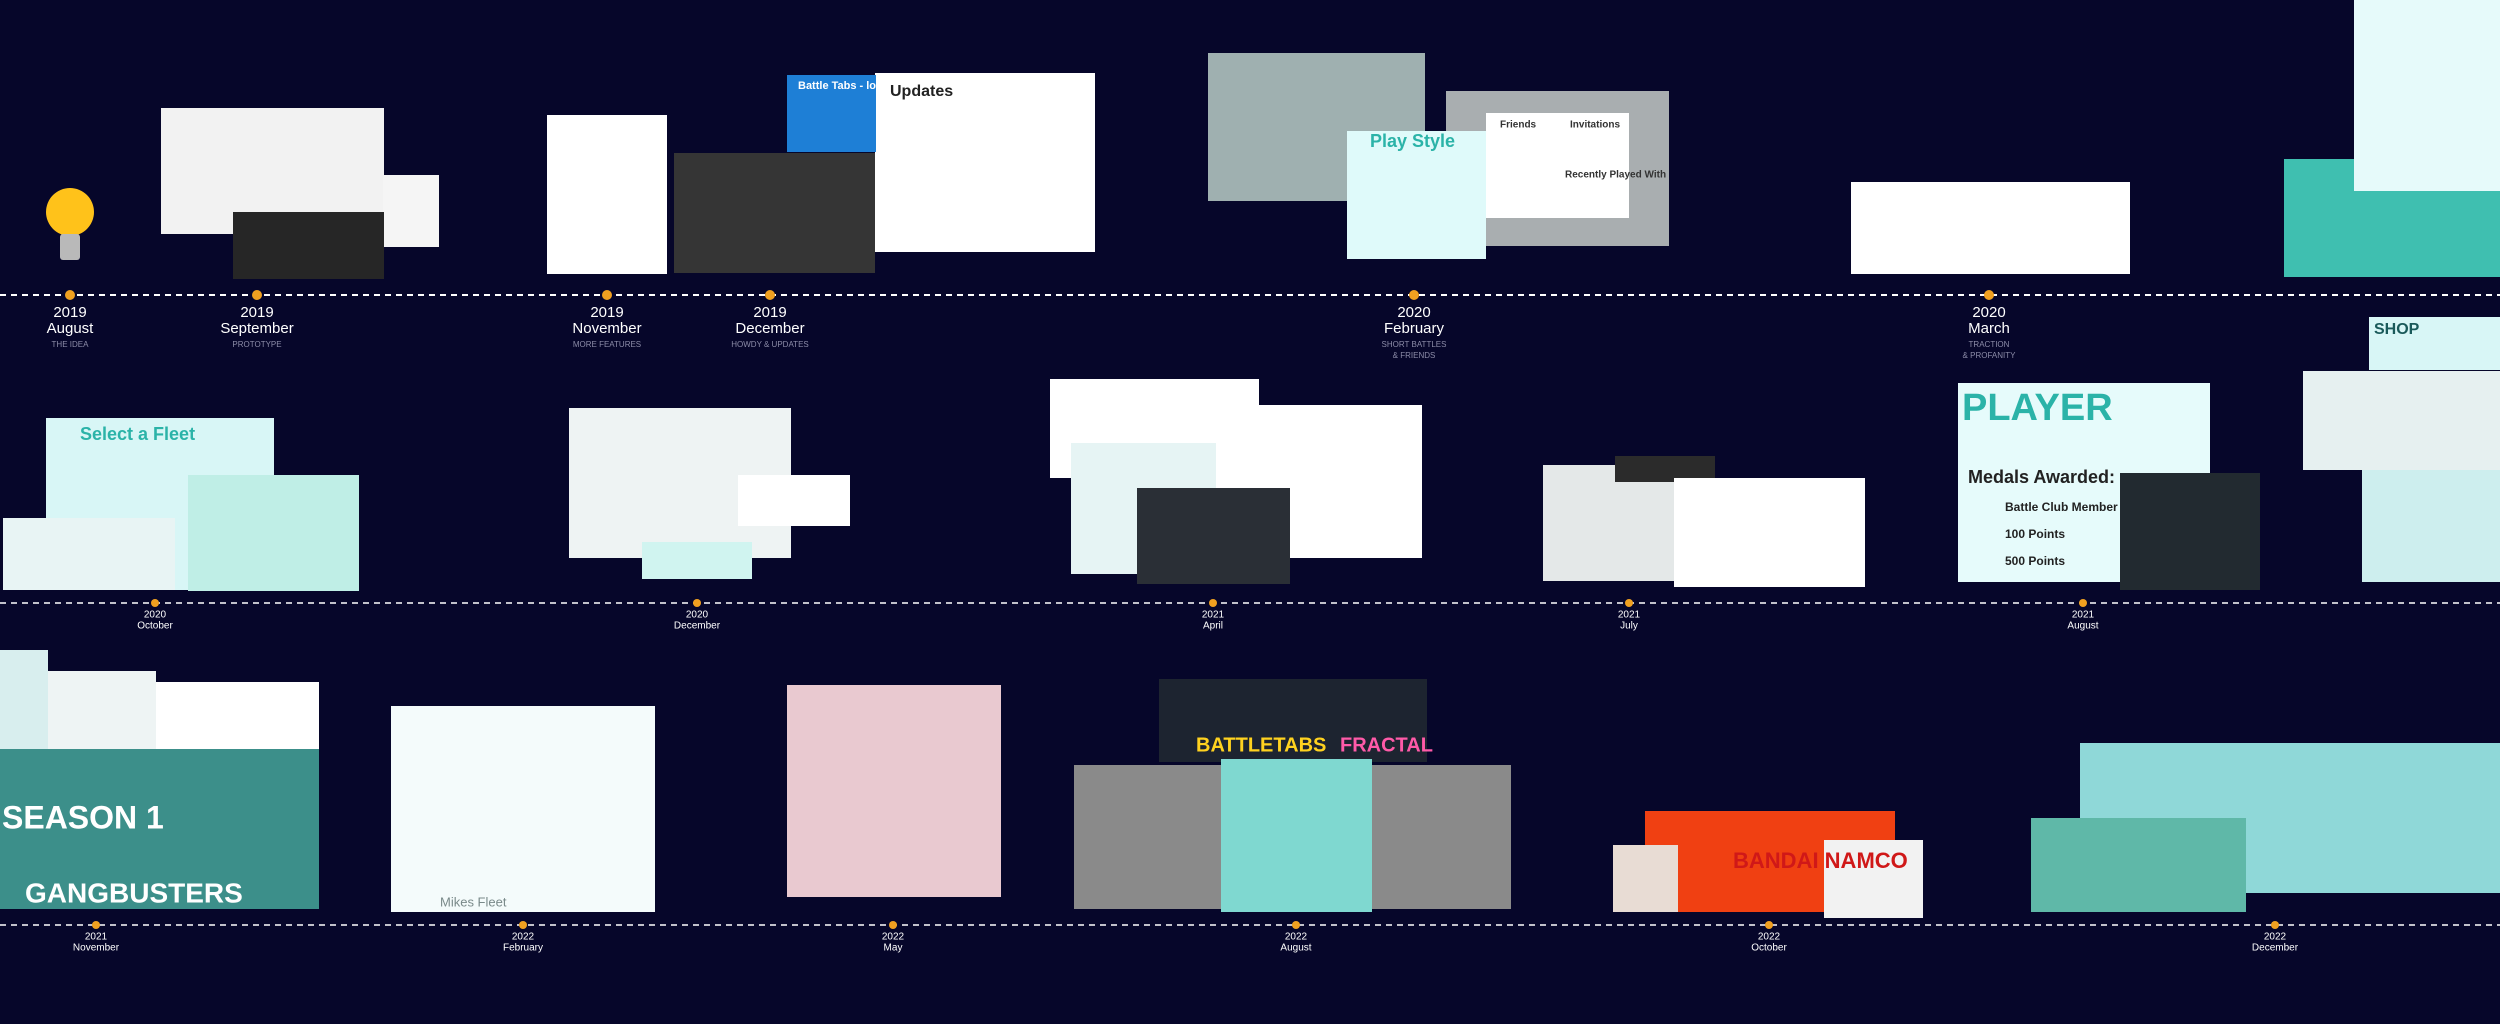 This screenshot has width=2500, height=1024. What do you see at coordinates (1629, 626) in the screenshot?
I see `milestone-month: July` at bounding box center [1629, 626].